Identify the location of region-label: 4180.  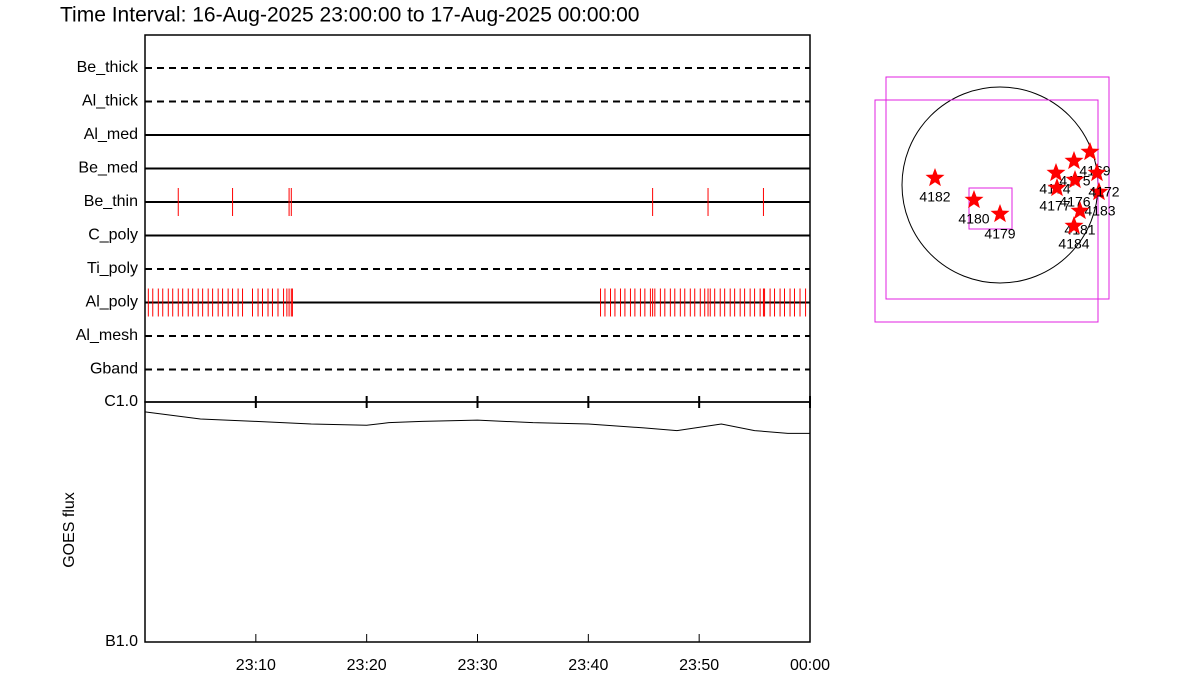
(973, 219).